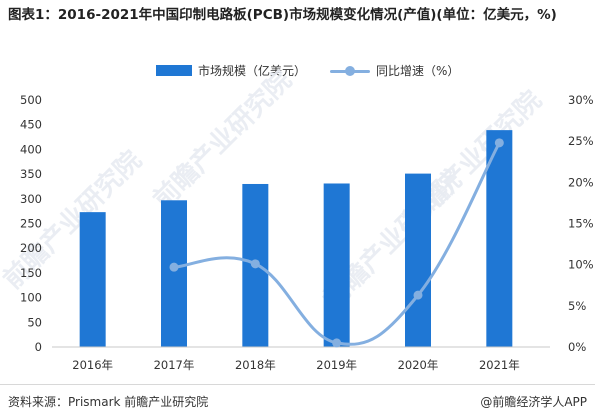 This screenshot has width=595, height=419. What do you see at coordinates (336, 265) in the screenshot?
I see `bar-2019年` at bounding box center [336, 265].